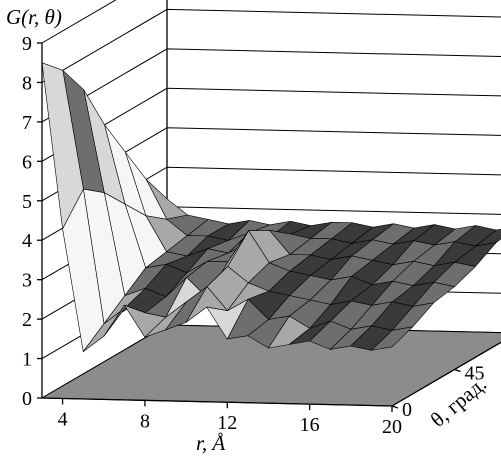 Image resolution: width=501 pixels, height=459 pixels. Describe the element at coordinates (27, 360) in the screenshot. I see `z-tick-label: 1` at that location.